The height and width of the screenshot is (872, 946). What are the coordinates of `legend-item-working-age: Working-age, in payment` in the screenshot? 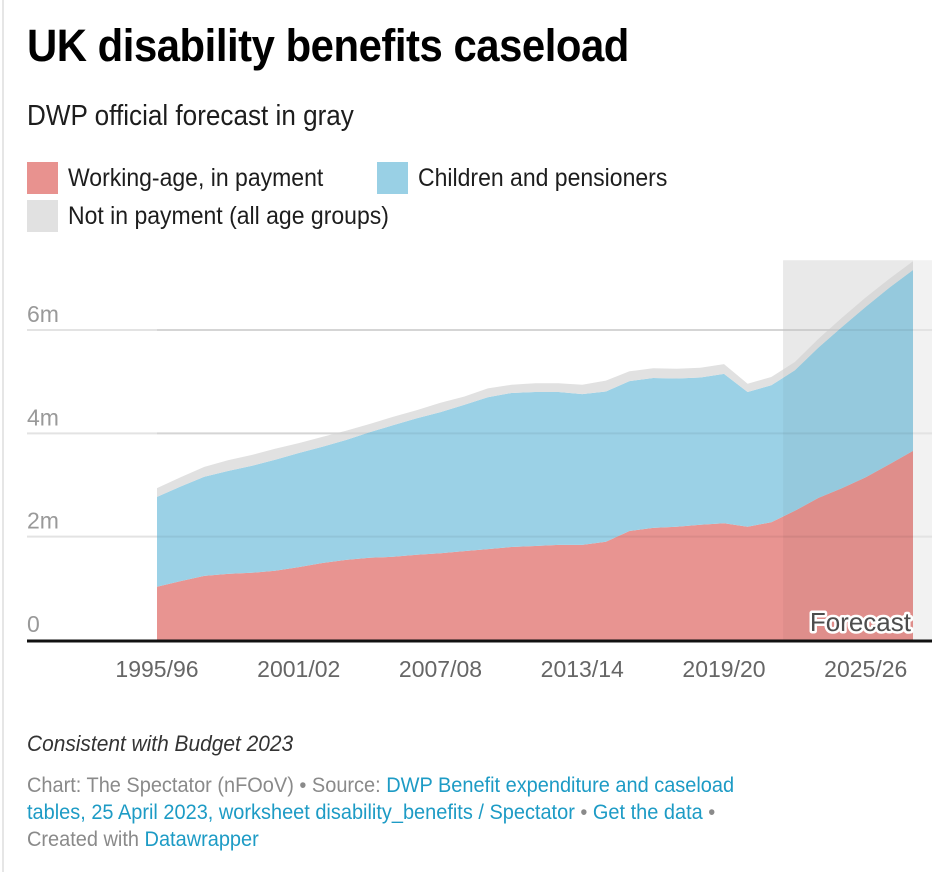 It's located at (186, 178).